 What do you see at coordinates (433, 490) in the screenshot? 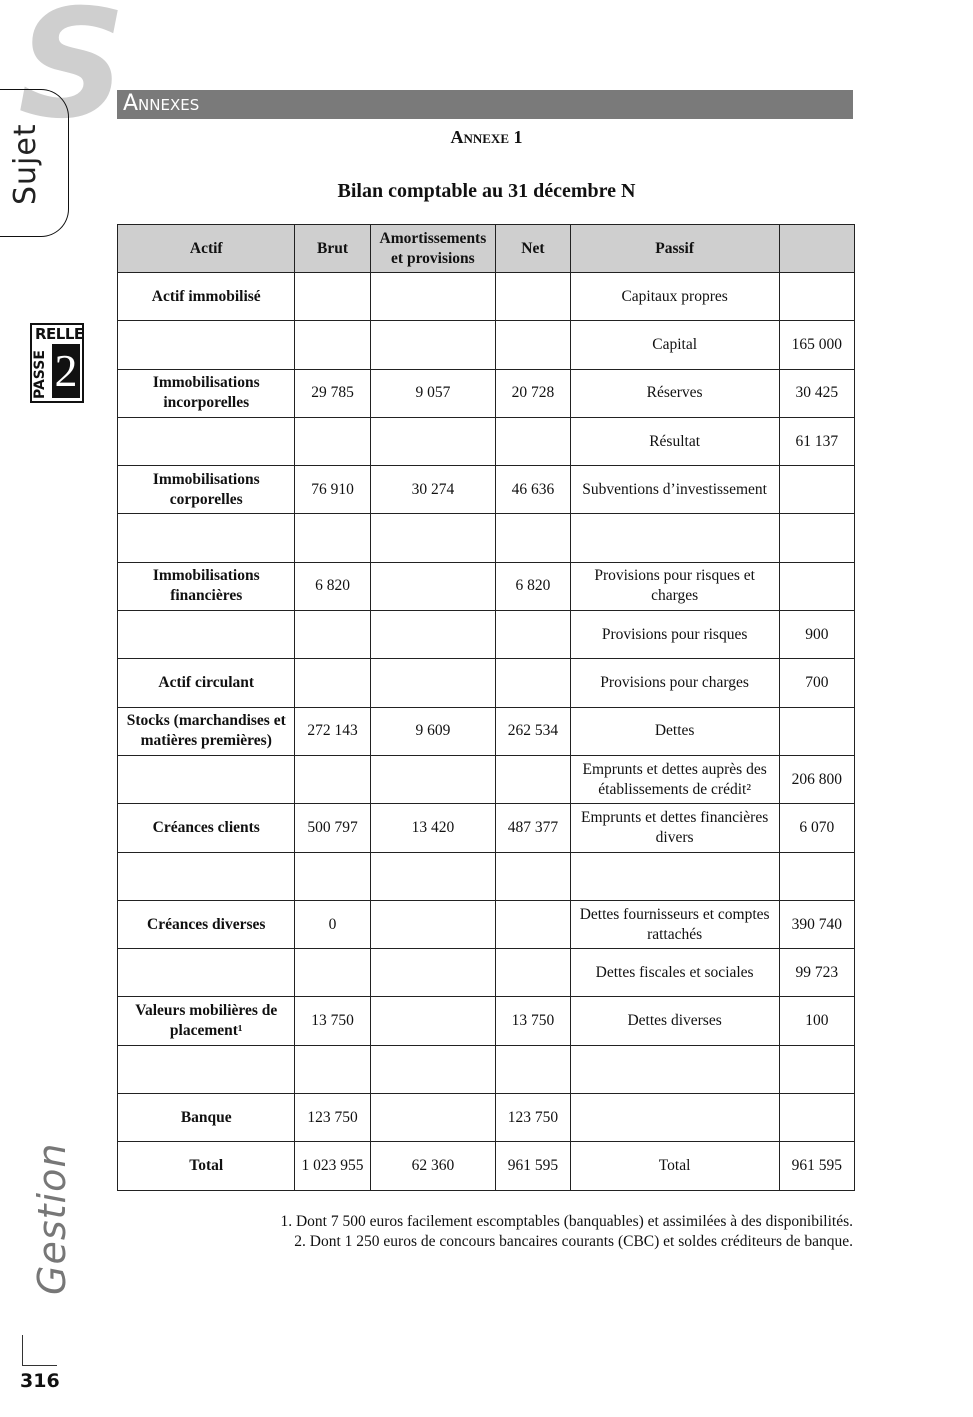
I see `table-cell: 30 274` at bounding box center [433, 490].